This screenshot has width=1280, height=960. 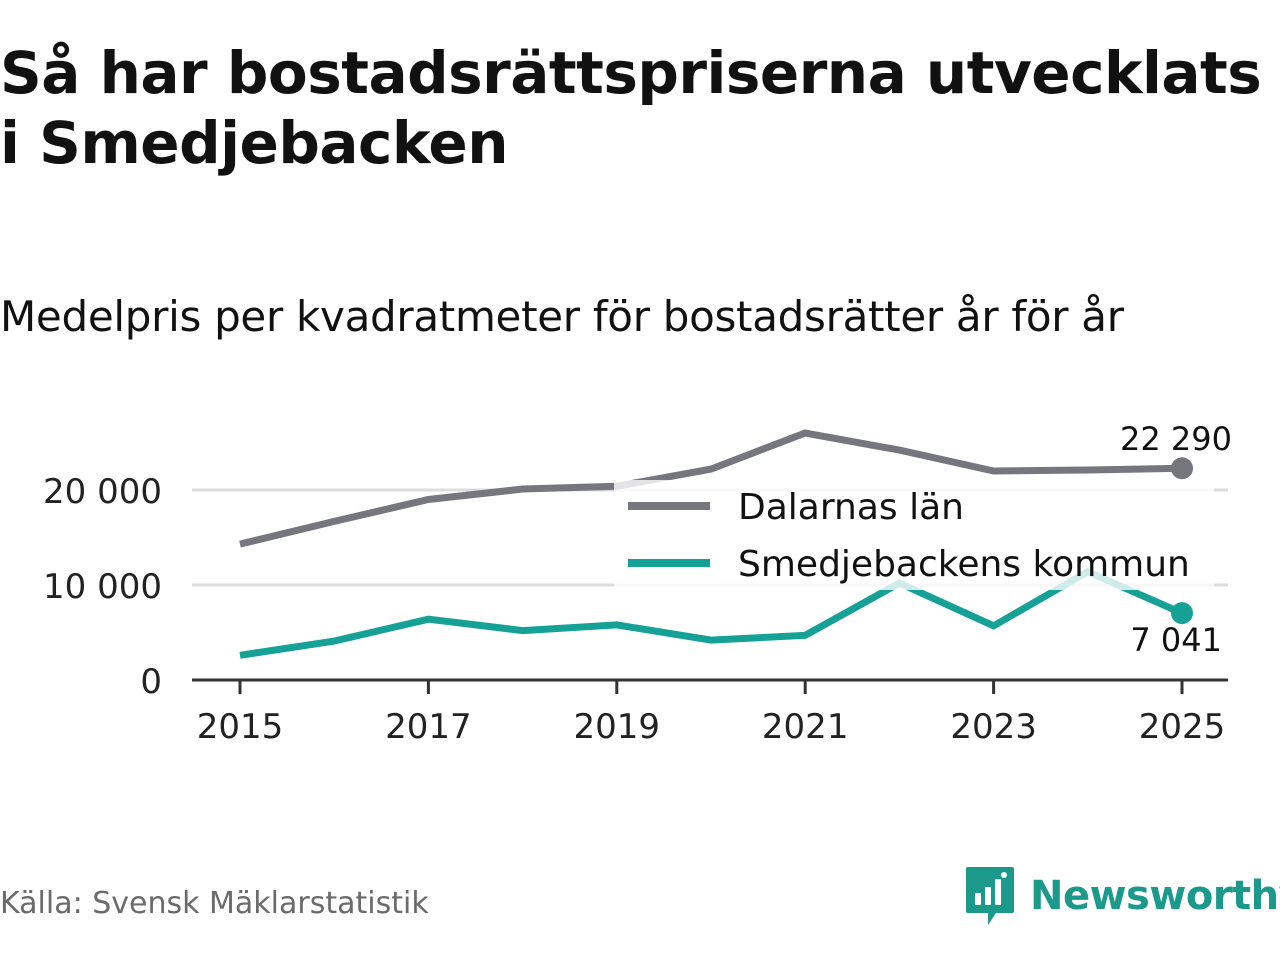 What do you see at coordinates (1176, 539) in the screenshot?
I see `end-labels: 22 290 7 041` at bounding box center [1176, 539].